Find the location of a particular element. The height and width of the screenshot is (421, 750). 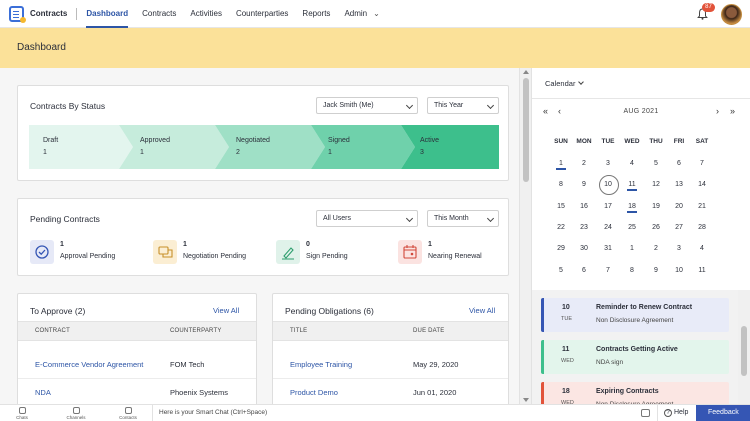

previous-month-icon: ‹ is located at coordinates (559, 111).